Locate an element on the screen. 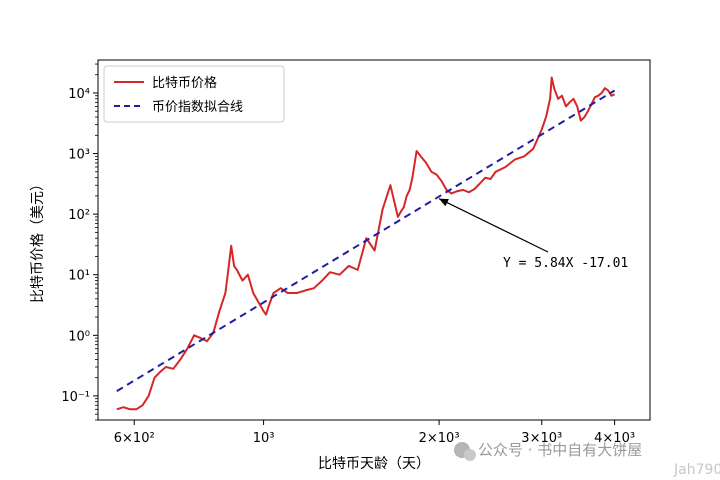 The image size is (720, 480). legend-box is located at coordinates (194, 94).